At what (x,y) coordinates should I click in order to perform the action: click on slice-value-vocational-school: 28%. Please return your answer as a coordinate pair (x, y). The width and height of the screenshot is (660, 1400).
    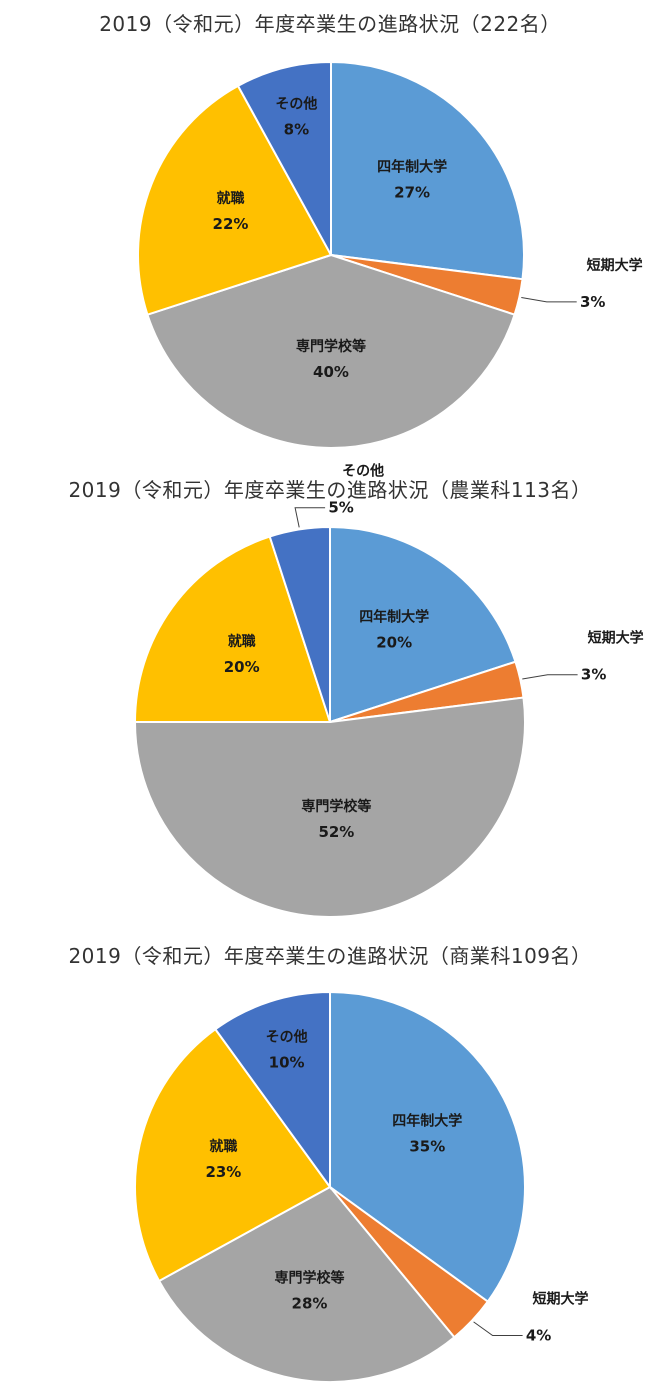
    Looking at the image, I should click on (310, 1303).